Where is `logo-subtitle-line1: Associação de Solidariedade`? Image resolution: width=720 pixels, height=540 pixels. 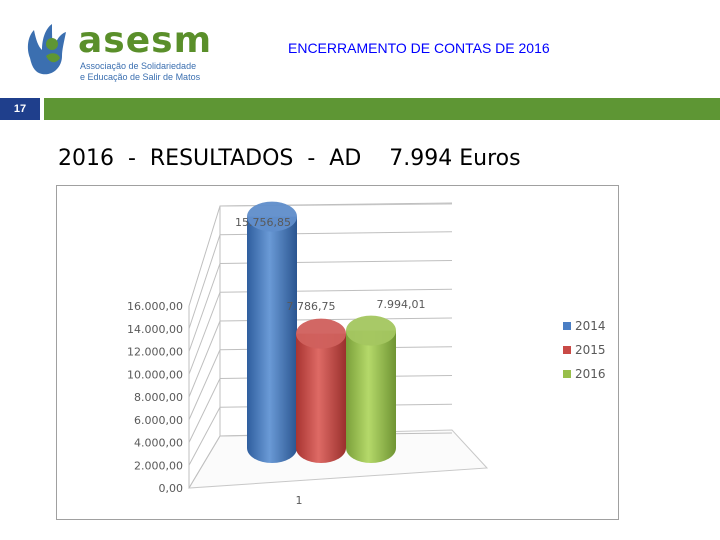 logo-subtitle-line1: Associação de Solidariedade is located at coordinates (138, 66).